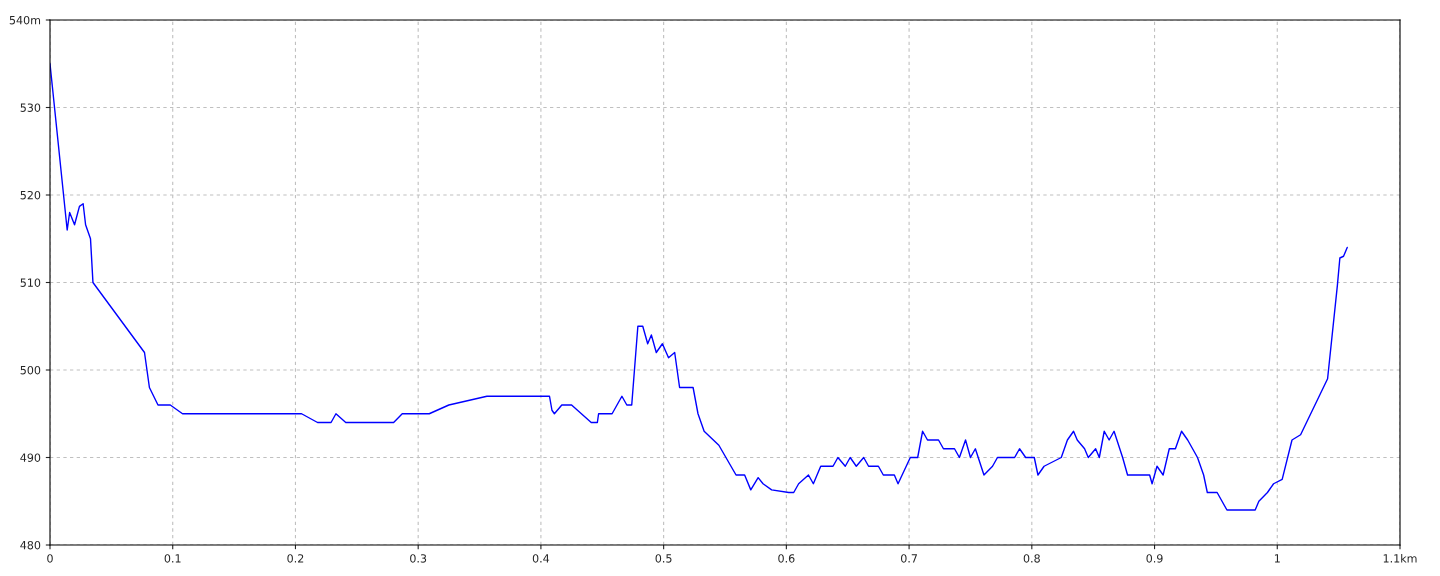 The image size is (1440, 576). Describe the element at coordinates (1400, 558) in the screenshot. I see `x-tick-label: 1.1km` at that location.